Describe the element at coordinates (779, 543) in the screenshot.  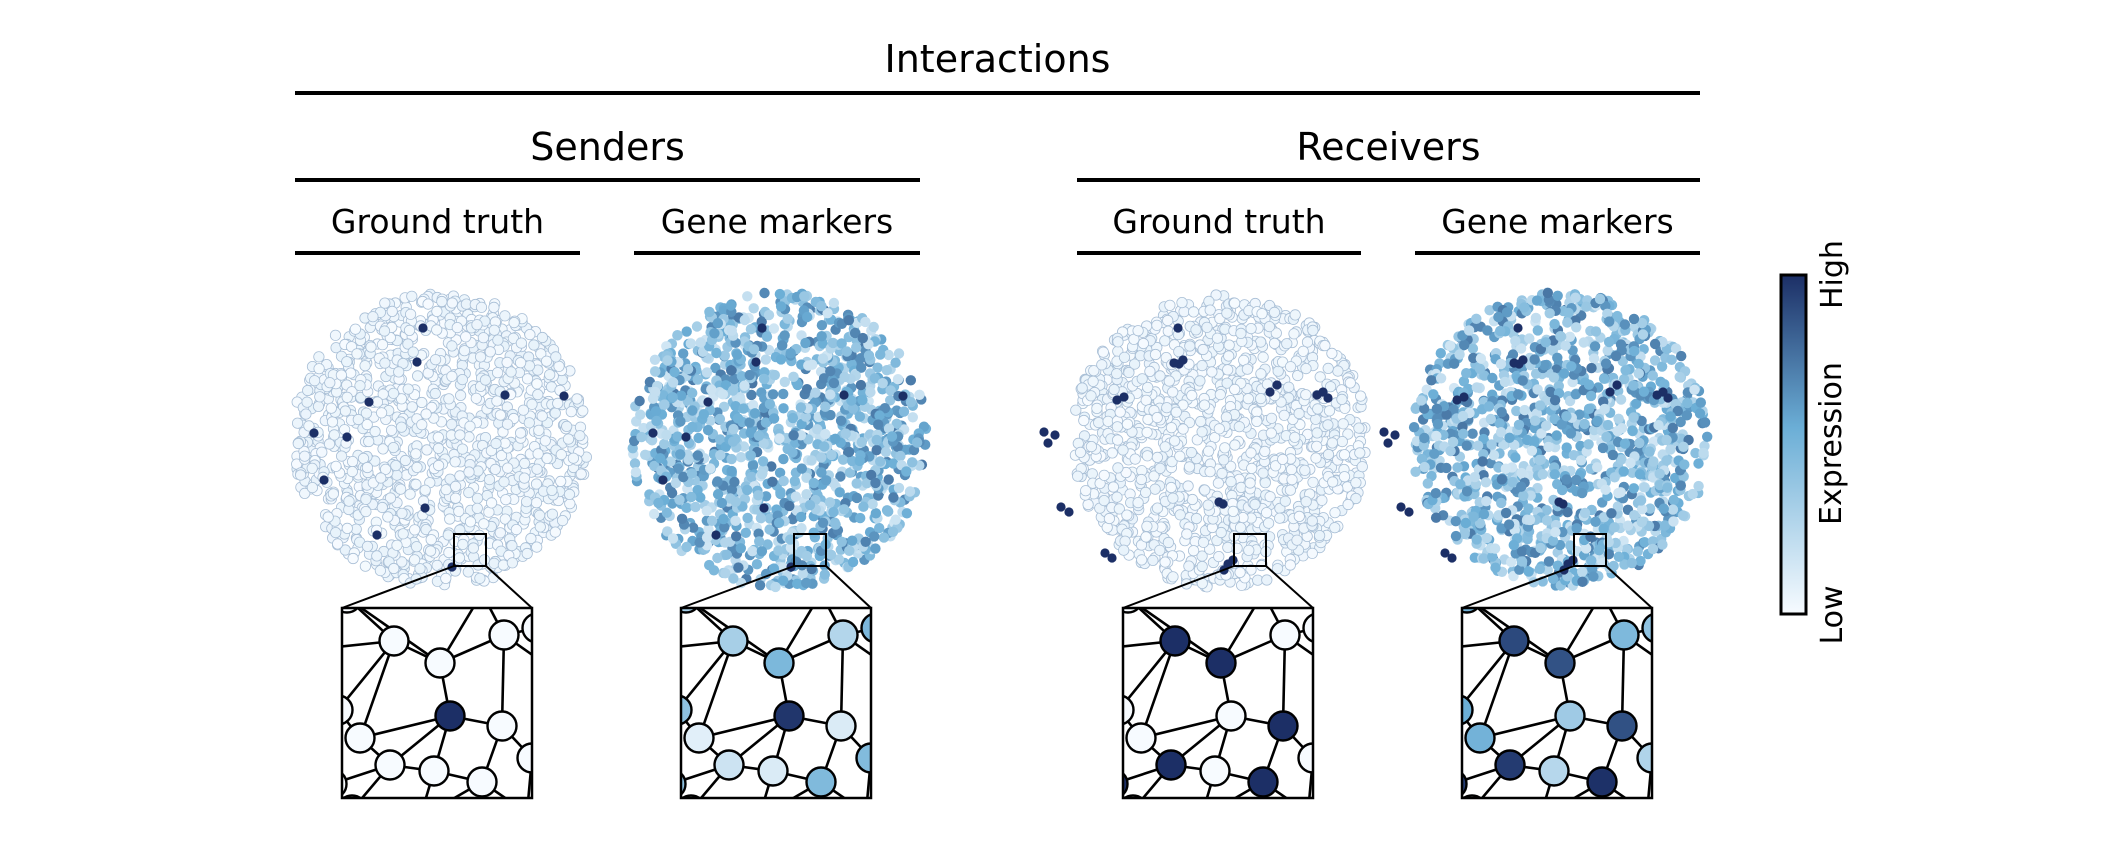
I see `panel-senders-gene-markers` at that location.